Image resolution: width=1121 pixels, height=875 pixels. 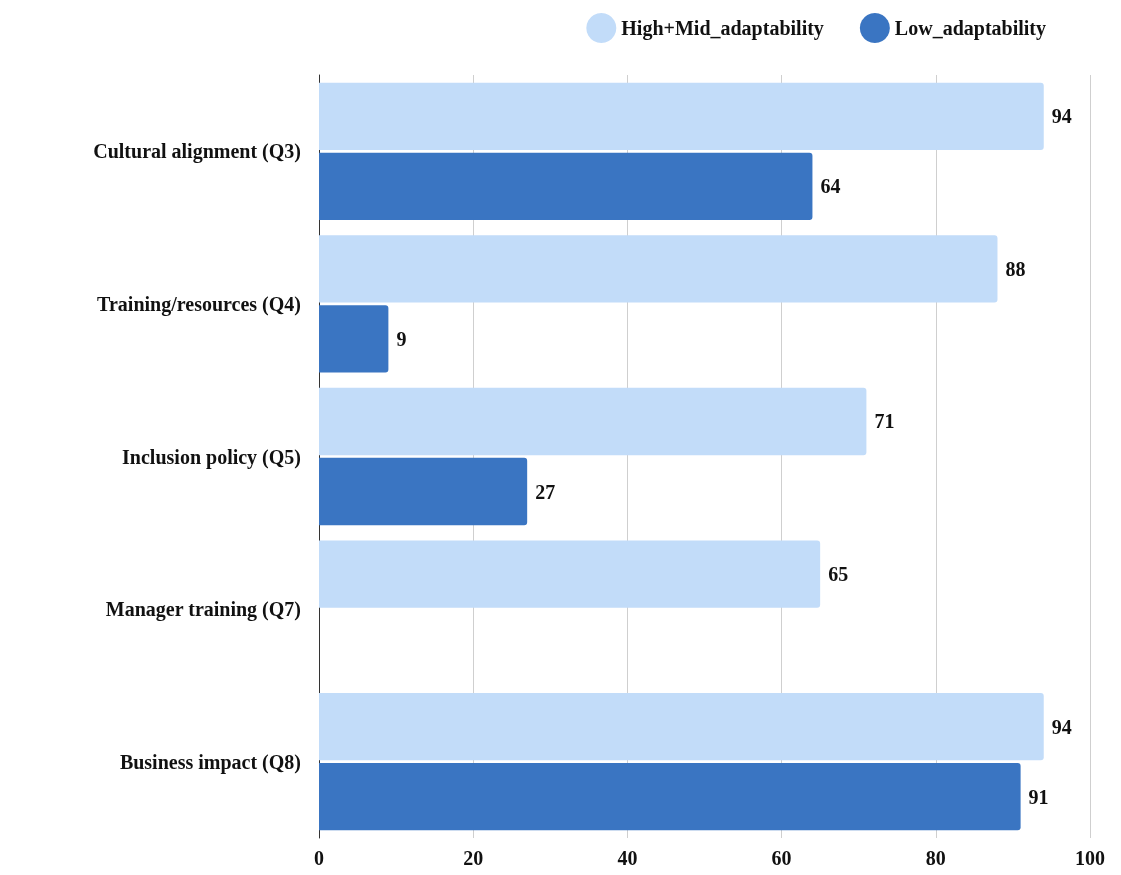 I want to click on data-label: 9, so click(x=401, y=338).